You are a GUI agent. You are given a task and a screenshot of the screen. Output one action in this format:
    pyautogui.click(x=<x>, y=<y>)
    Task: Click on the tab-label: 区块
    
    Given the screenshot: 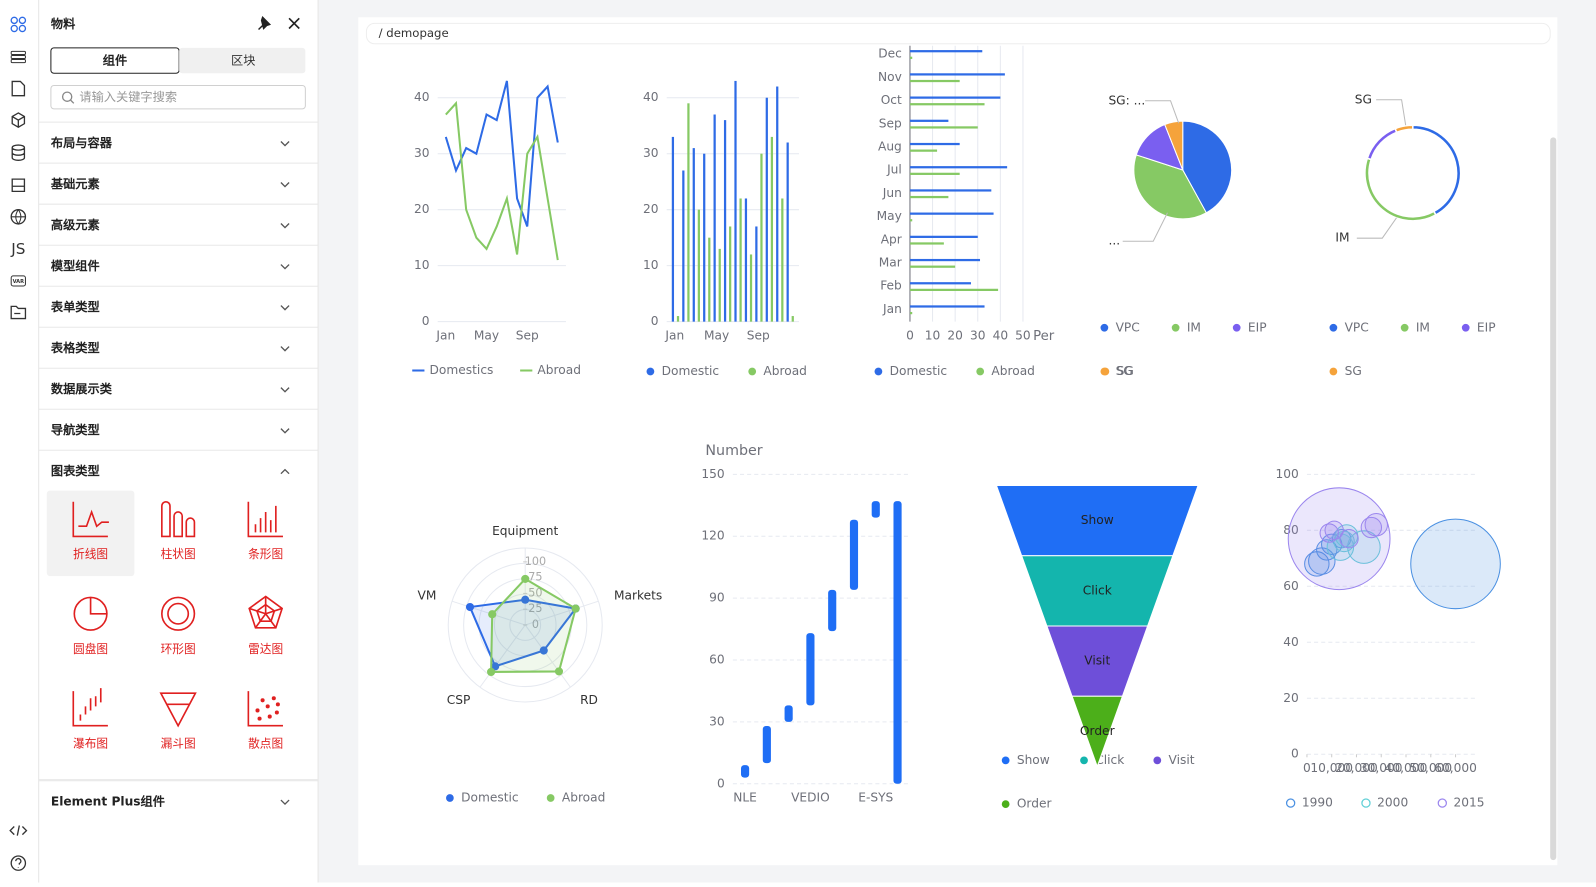 What is the action you would take?
    pyautogui.click(x=243, y=61)
    